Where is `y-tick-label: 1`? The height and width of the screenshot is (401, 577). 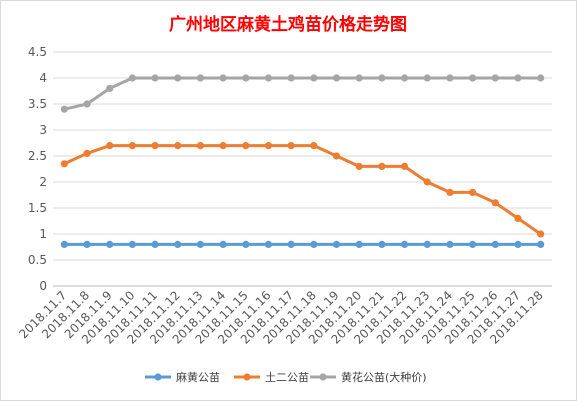 y-tick-label: 1 is located at coordinates (43, 234).